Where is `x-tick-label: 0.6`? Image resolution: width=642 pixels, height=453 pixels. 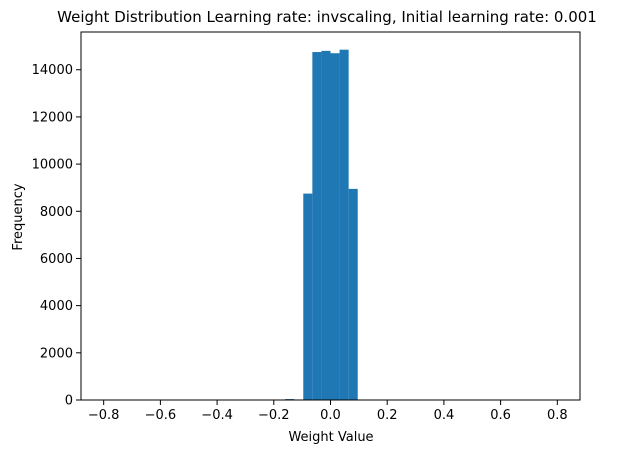
x-tick-label: 0.6 is located at coordinates (500, 415).